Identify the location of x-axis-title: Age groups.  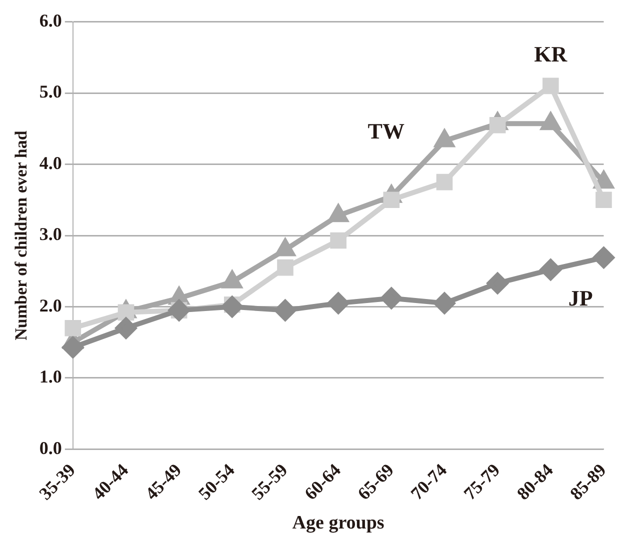
(338, 523).